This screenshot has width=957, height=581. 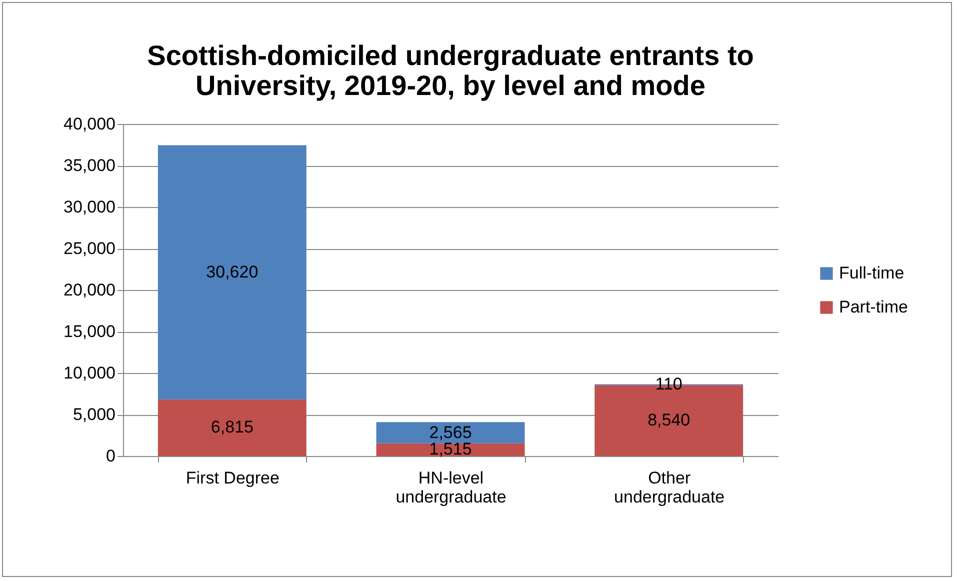 What do you see at coordinates (450, 70) in the screenshot?
I see `chart-title: Scottish-domiciled undergraduate entrants to University, 2019-20, by level and mode` at bounding box center [450, 70].